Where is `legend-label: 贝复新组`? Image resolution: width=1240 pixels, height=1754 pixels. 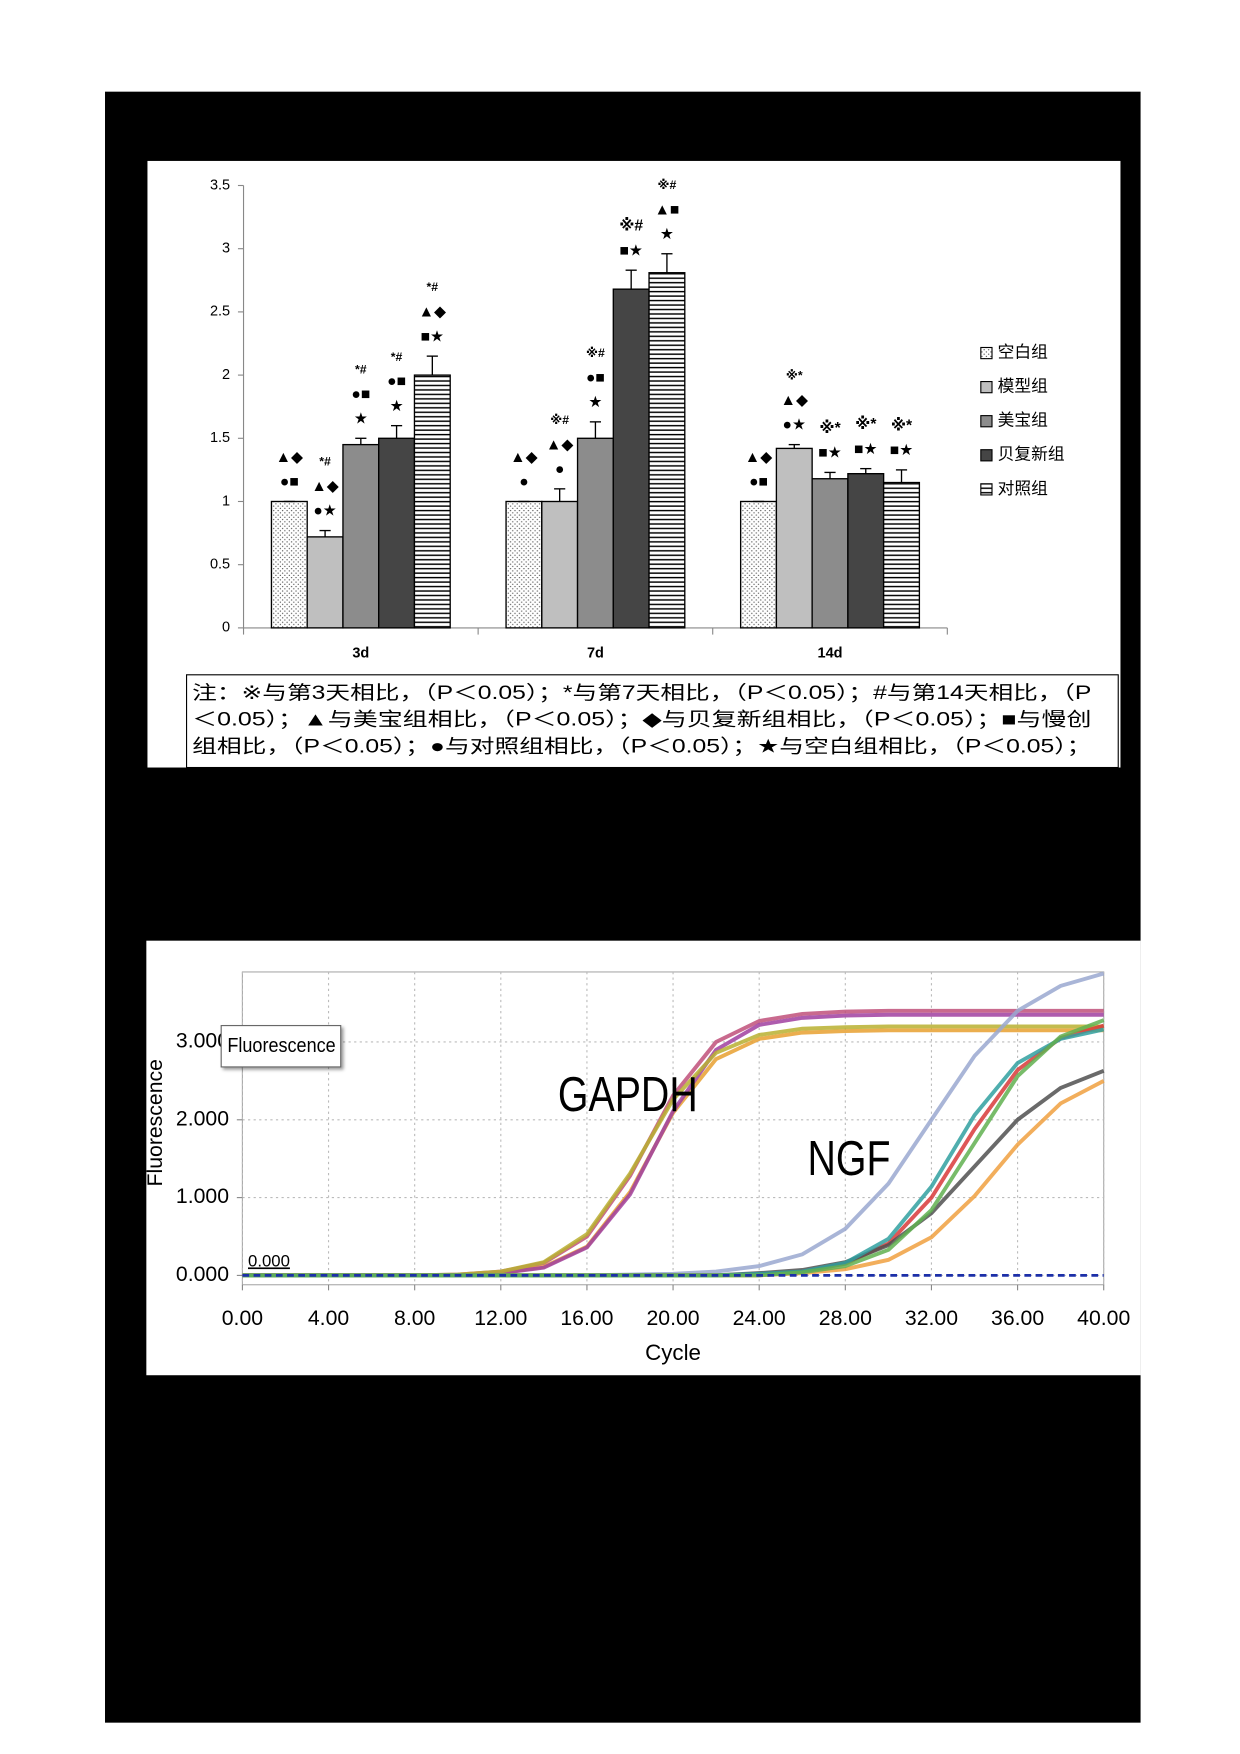 legend-label: 贝复新组 is located at coordinates (1031, 454).